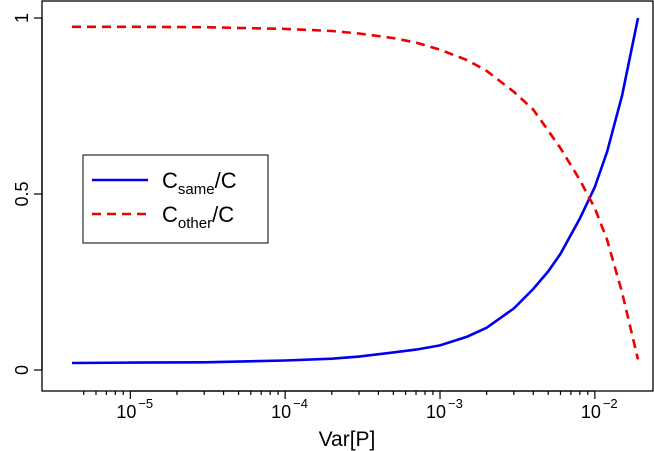  Describe the element at coordinates (347, 439) in the screenshot. I see `x-axis-title: Var[P]` at that location.